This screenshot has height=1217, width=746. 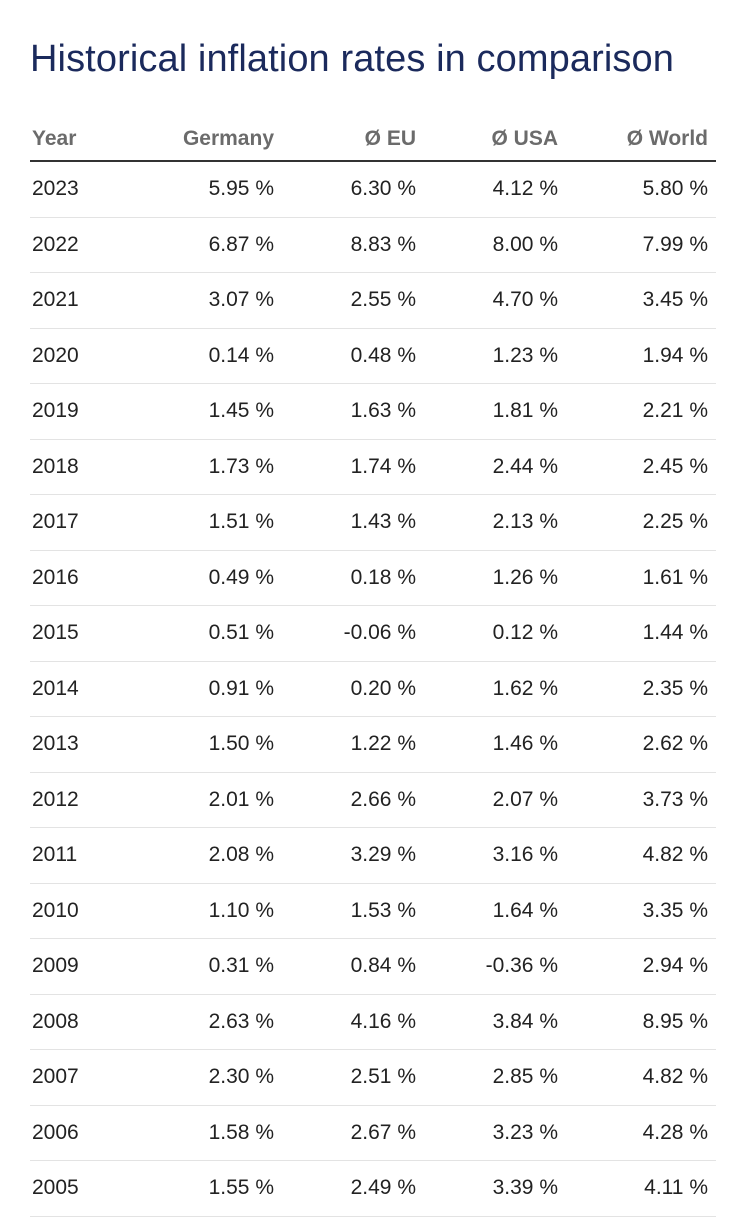 What do you see at coordinates (373, 522) in the screenshot?
I see `table-row: 2017 1.51 % 1.43 % 2.13 % 2.25 %` at bounding box center [373, 522].